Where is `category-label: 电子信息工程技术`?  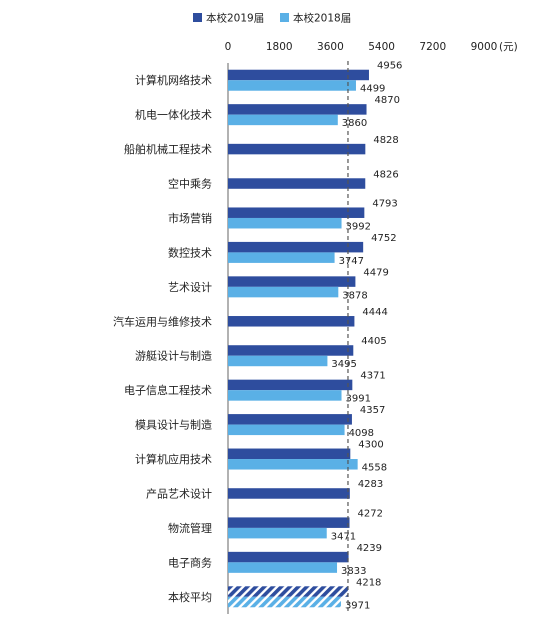
category-label: 电子信息工程技术 is located at coordinates (168, 390).